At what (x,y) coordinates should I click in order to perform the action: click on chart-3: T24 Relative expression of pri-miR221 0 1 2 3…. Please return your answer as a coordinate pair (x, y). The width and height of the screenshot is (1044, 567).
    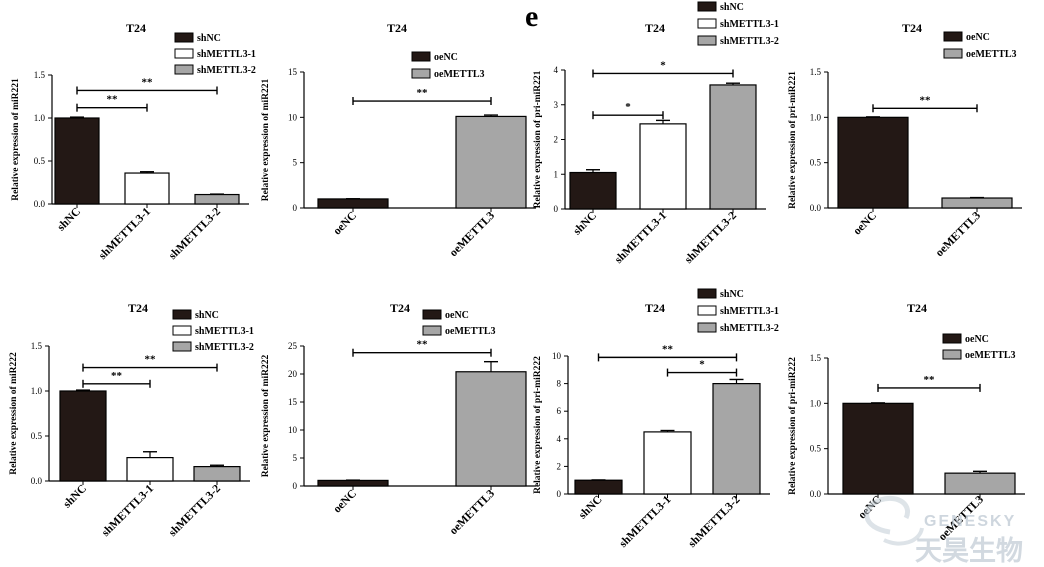
    Looking at the image, I should click on (656, 133).